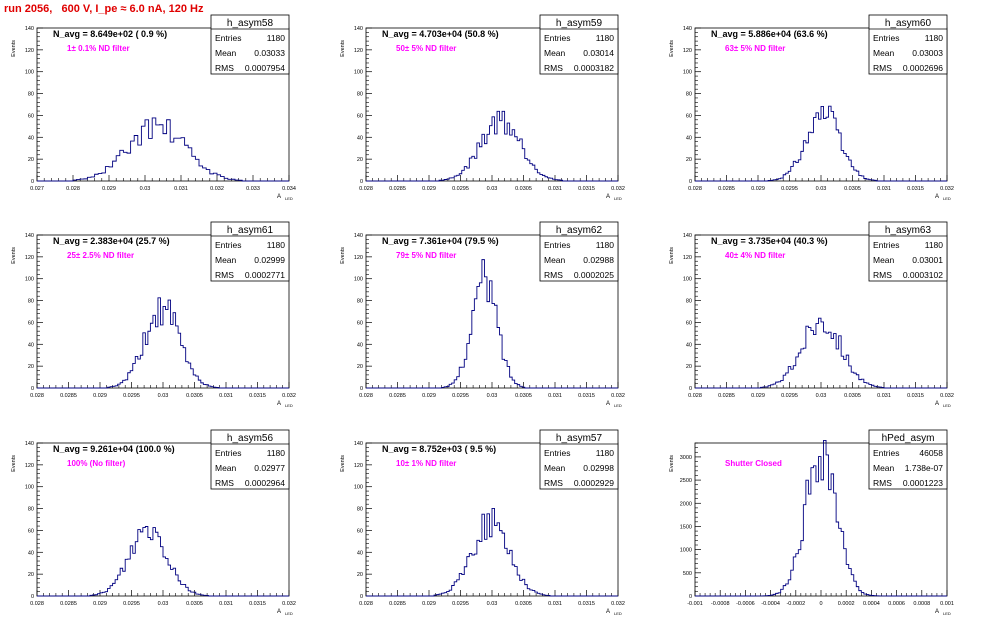  I want to click on x-tick-label: 0.0006, so click(896, 604).